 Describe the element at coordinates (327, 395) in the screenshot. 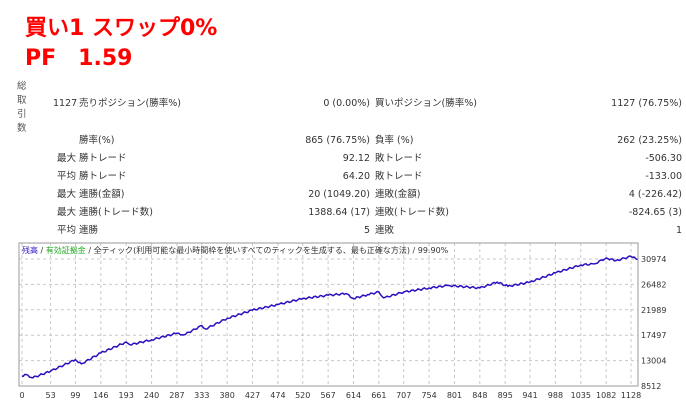

I see `x-tick-label: 567` at that location.